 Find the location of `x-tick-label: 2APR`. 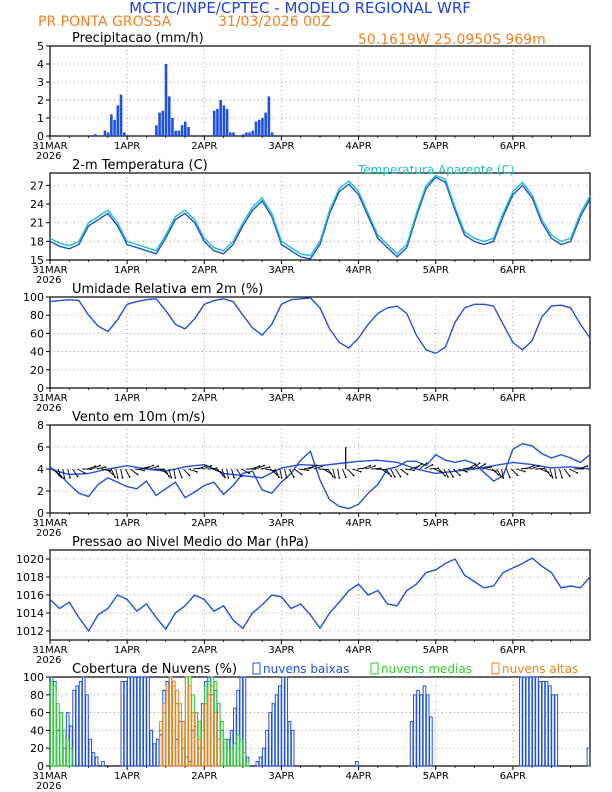

x-tick-label: 2APR is located at coordinates (204, 270).